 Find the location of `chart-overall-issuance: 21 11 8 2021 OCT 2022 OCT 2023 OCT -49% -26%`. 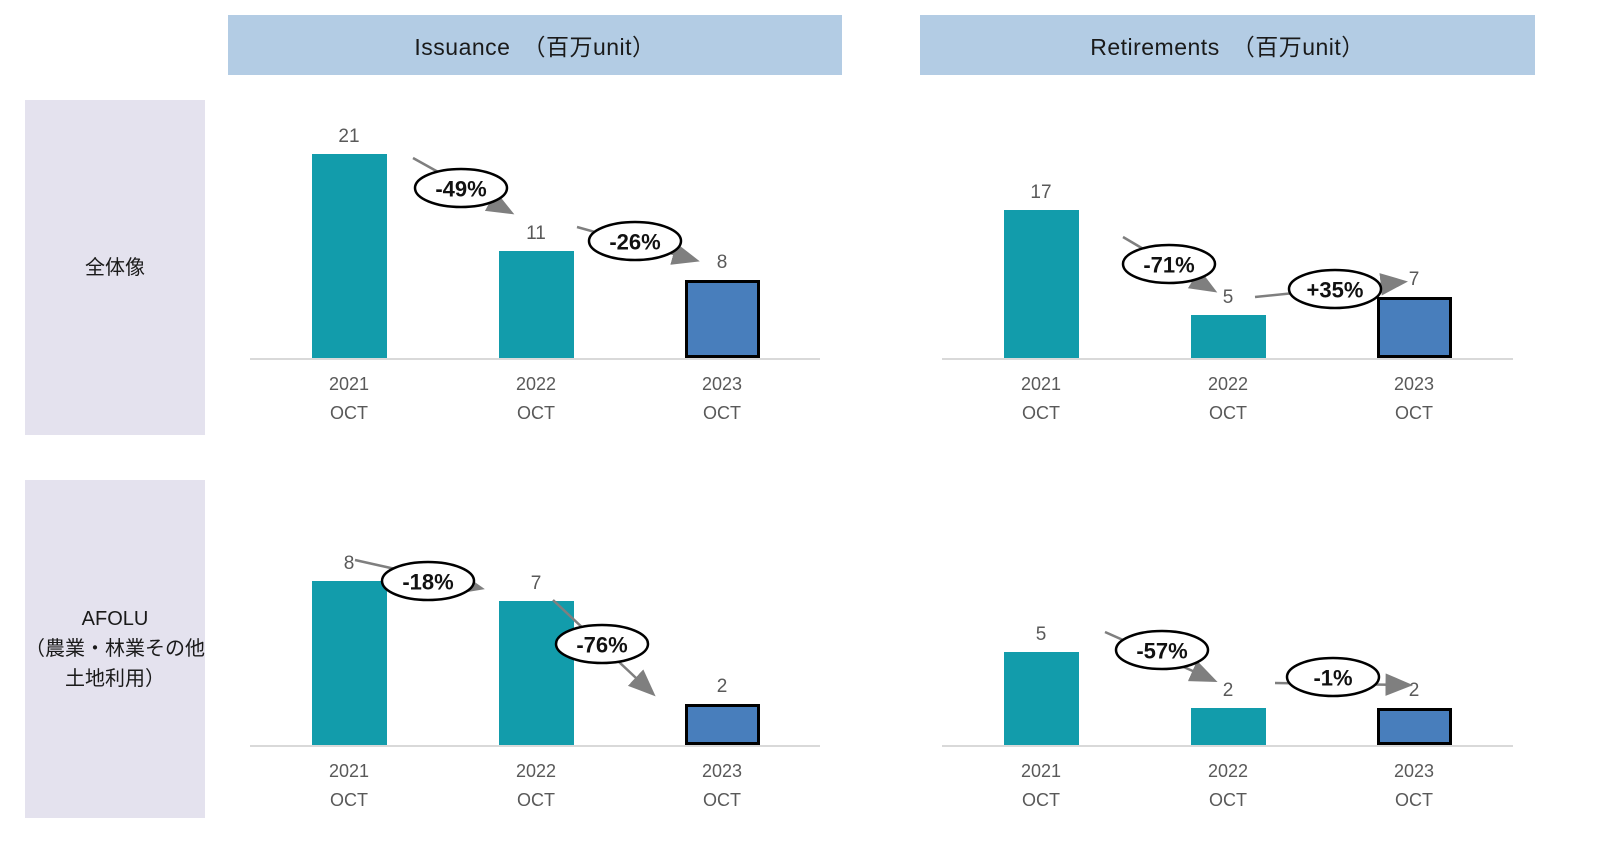

chart-overall-issuance: 21 11 8 2021 OCT 2022 OCT 2023 OCT -49% -26% is located at coordinates (535, 275).